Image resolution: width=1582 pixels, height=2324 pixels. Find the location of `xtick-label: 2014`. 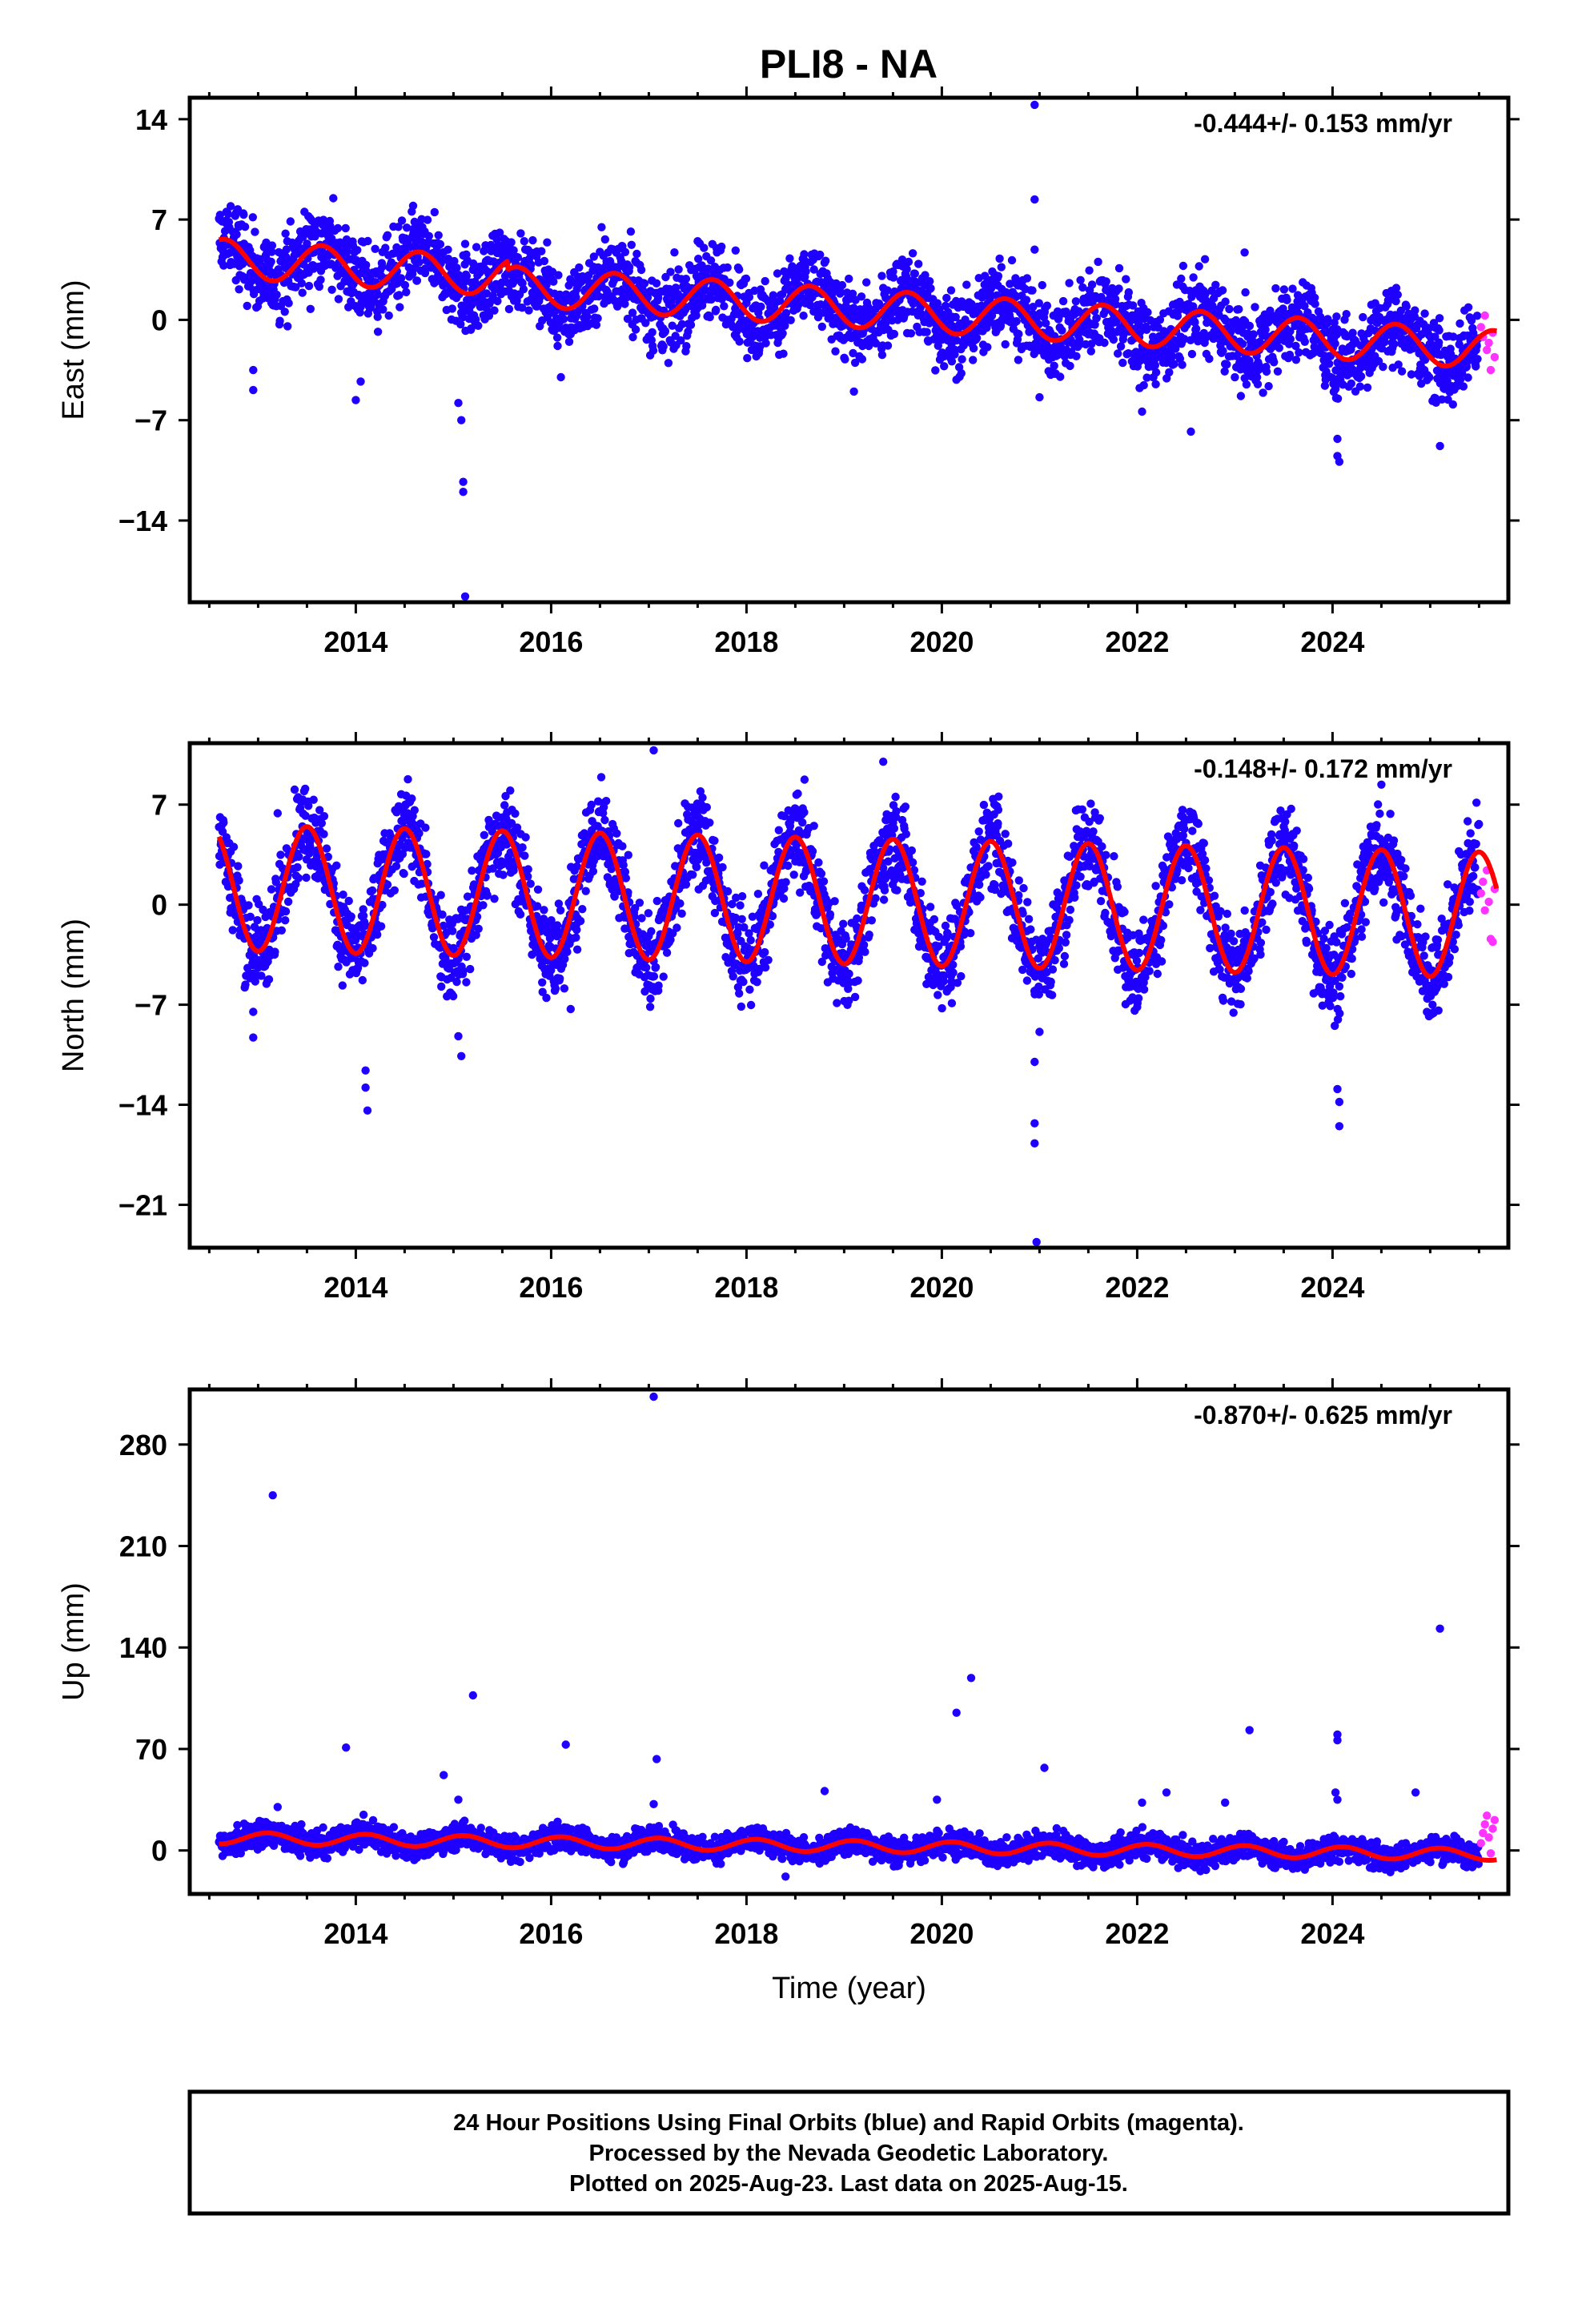

xtick-label: 2014 is located at coordinates (355, 641).